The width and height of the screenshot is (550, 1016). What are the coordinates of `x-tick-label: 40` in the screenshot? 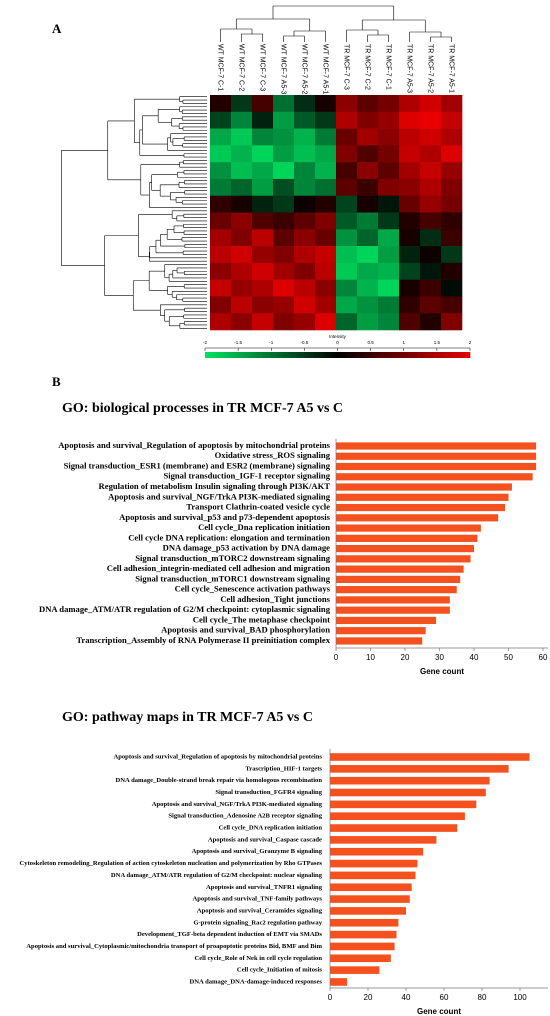 It's located at (406, 997).